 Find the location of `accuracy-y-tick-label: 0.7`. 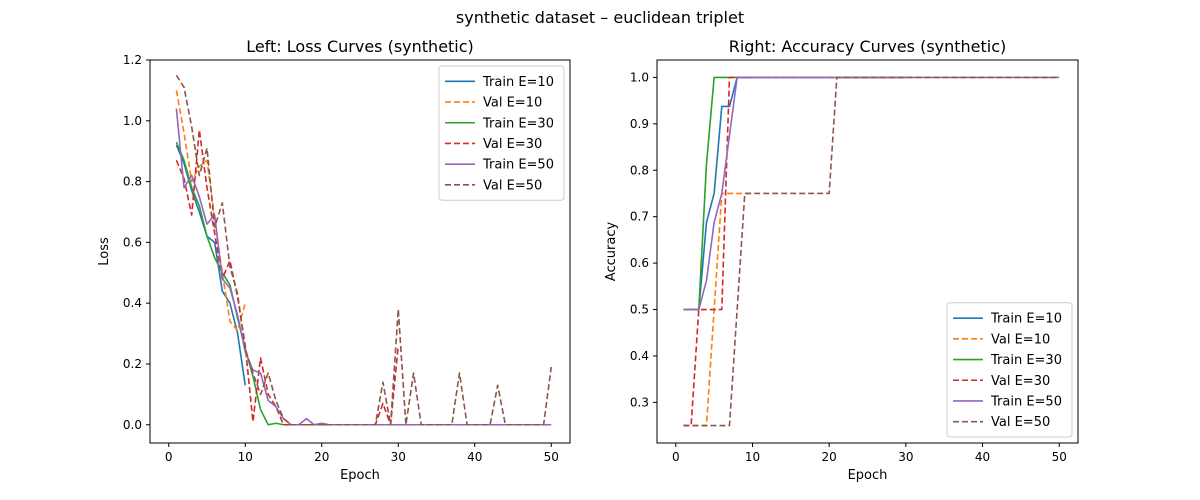

accuracy-y-tick-label: 0.7 is located at coordinates (639, 217).